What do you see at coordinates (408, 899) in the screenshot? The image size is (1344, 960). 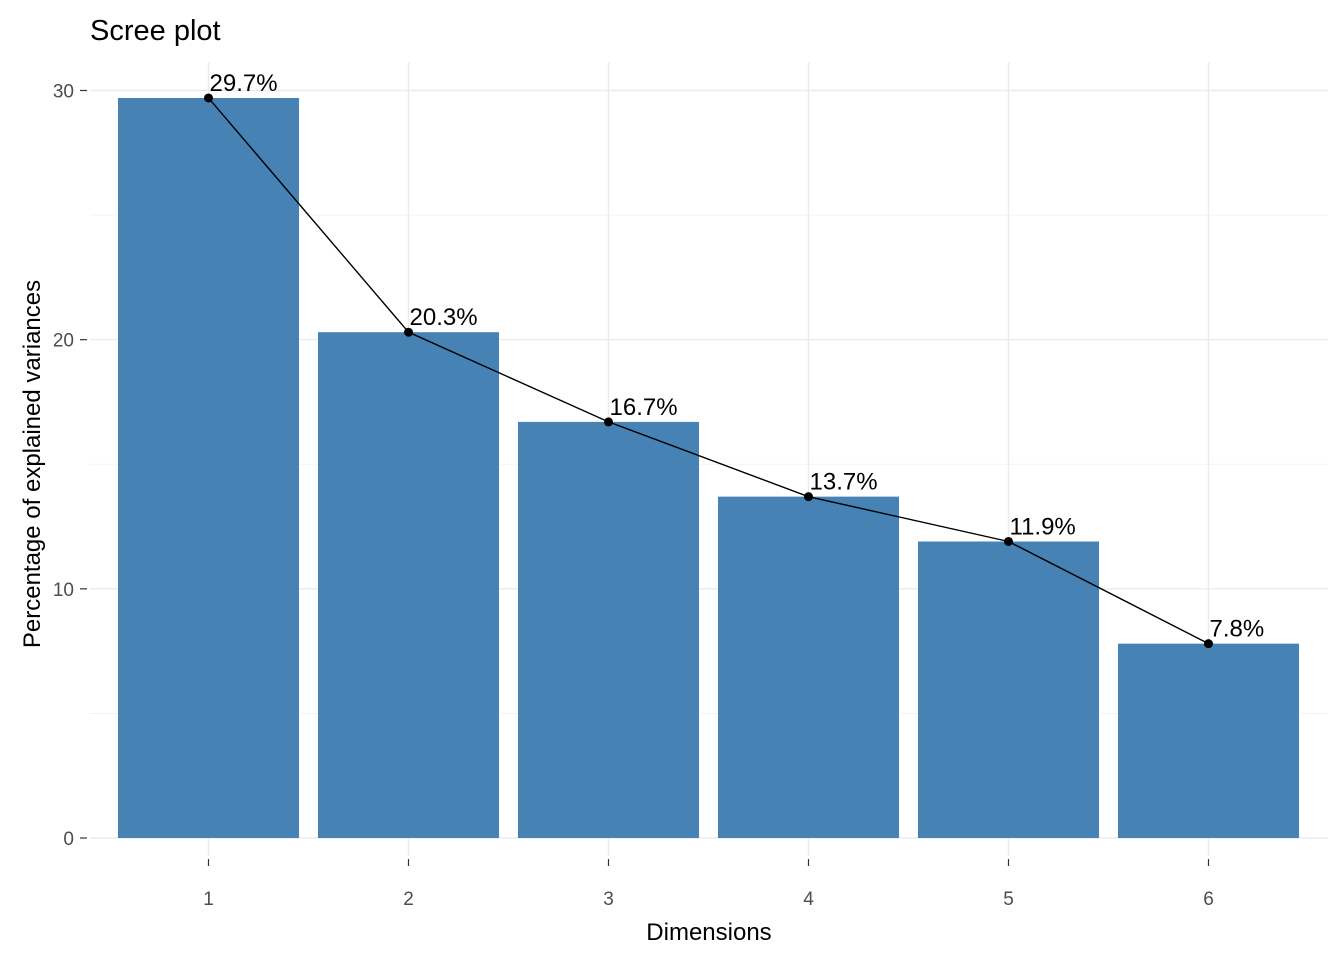 I see `x-tick-label: 2` at bounding box center [408, 899].